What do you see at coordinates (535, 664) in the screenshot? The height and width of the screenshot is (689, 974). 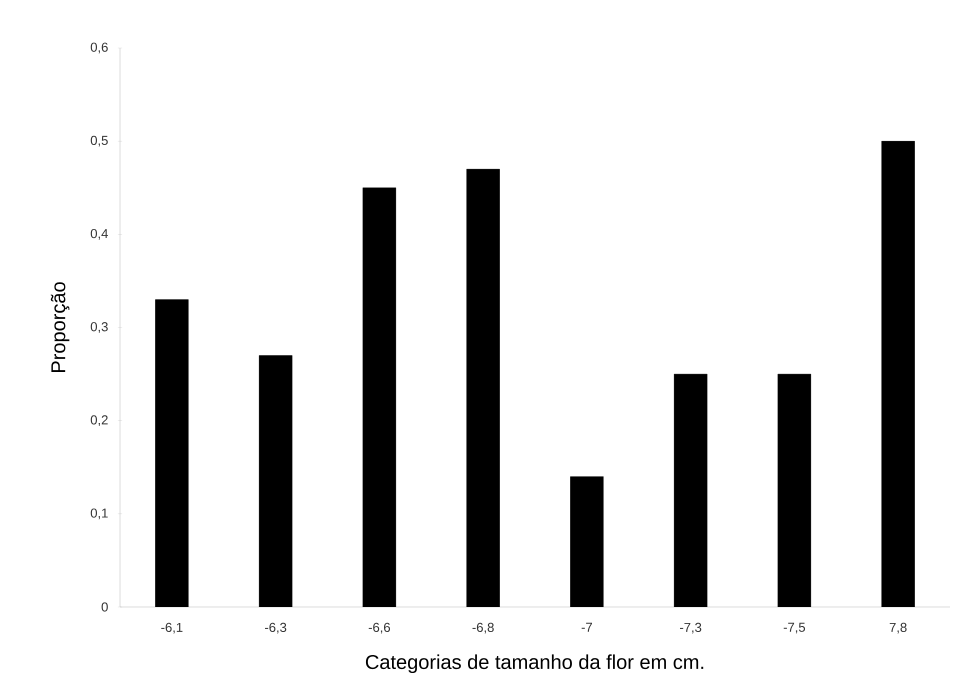 I see `x-axis-title: Categorias de tamanho da flor em cm.` at bounding box center [535, 664].